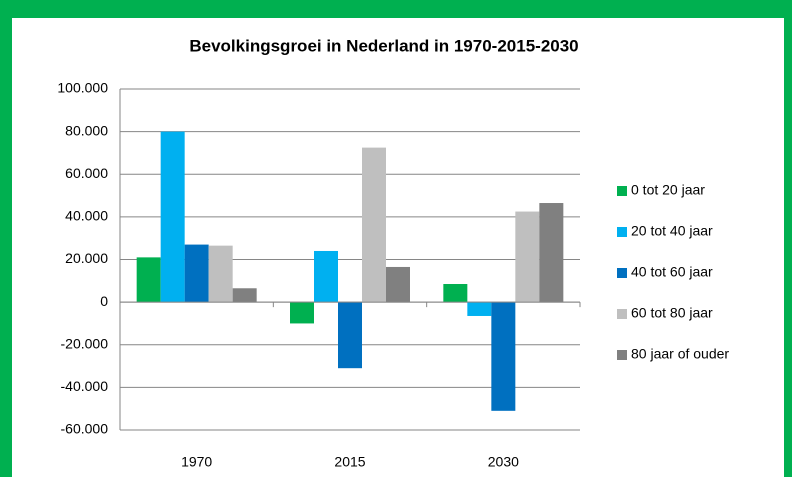 This screenshot has width=792, height=477. I want to click on y-tick-label: 0, so click(104, 301).